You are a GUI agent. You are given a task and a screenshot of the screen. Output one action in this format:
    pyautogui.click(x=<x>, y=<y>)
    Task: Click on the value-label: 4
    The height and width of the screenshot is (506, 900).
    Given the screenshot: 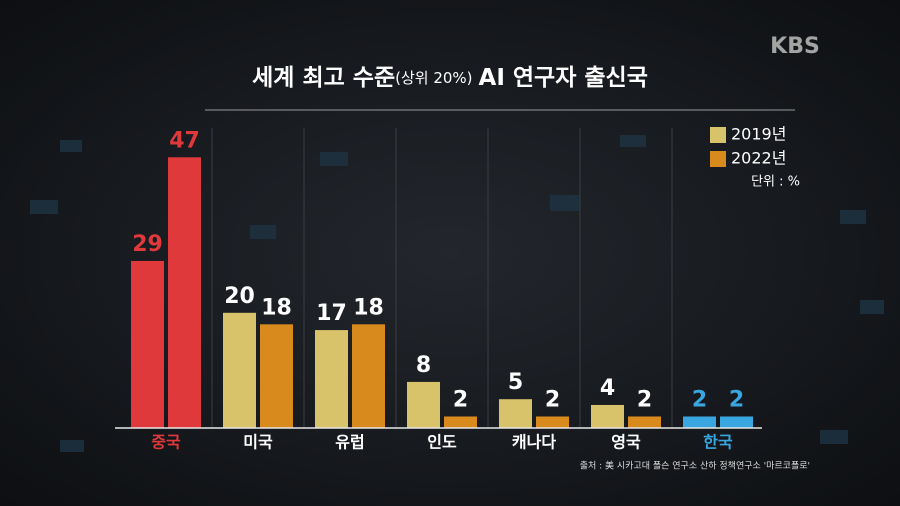 What is the action you would take?
    pyautogui.click(x=607, y=388)
    